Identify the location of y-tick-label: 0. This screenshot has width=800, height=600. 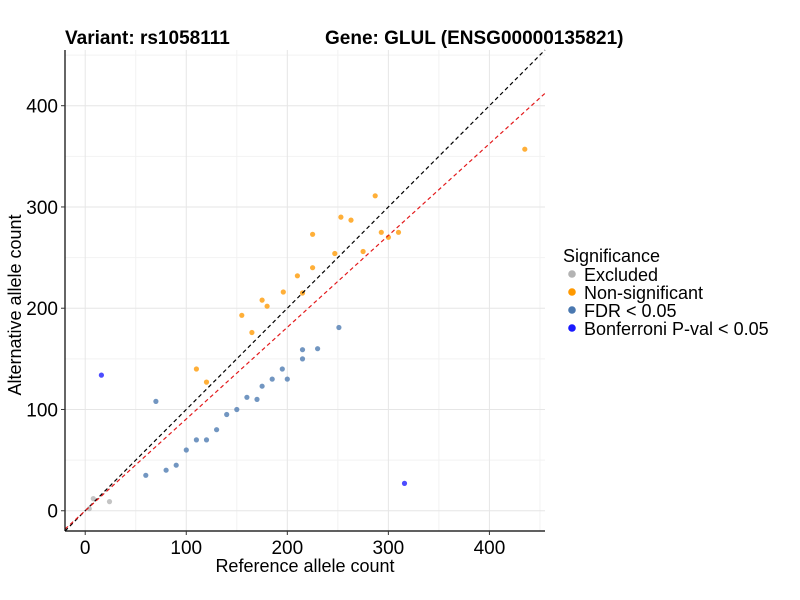
(52, 512).